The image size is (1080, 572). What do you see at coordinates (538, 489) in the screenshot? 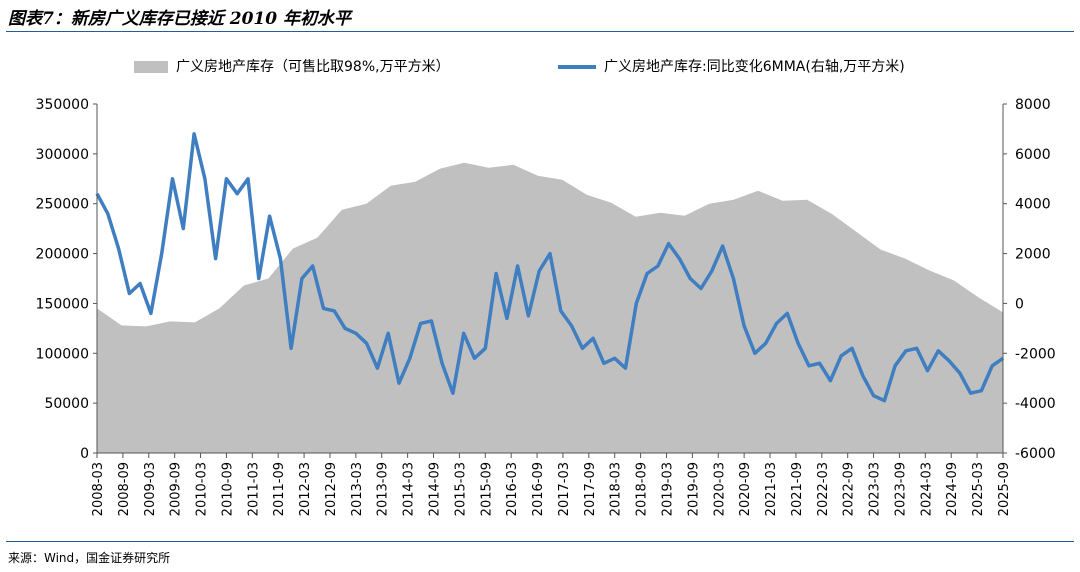
I see `x-tick-label: 2016-09` at bounding box center [538, 489].